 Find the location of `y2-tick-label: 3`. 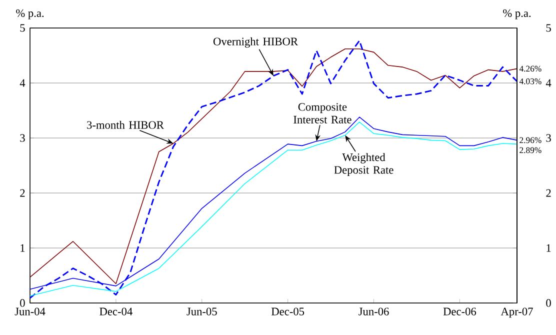

y2-tick-label: 3 is located at coordinates (548, 138).